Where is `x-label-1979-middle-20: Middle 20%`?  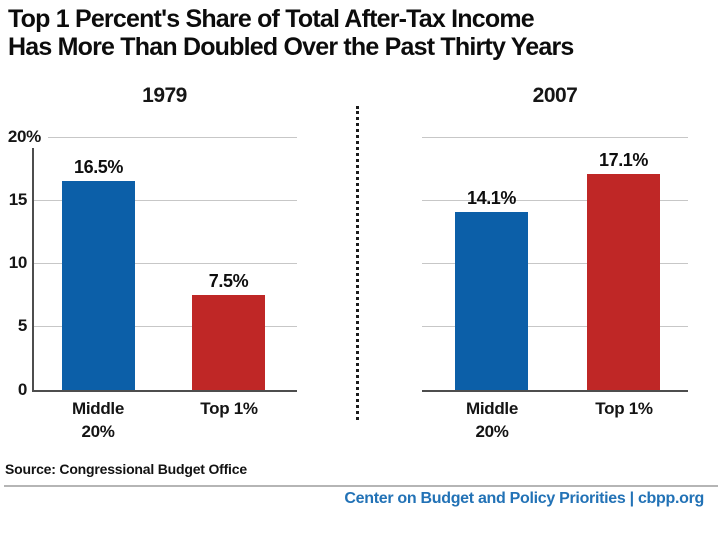
x-label-1979-middle-20: Middle 20% is located at coordinates (98, 420).